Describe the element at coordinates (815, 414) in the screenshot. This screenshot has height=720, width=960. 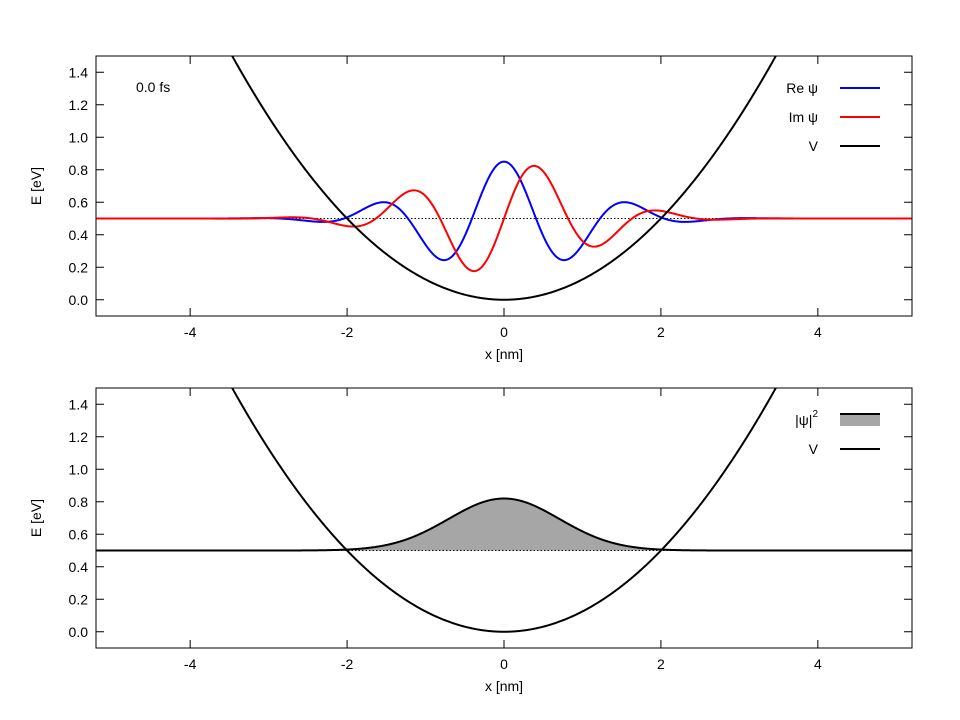
I see `legend-superscript: 2` at that location.